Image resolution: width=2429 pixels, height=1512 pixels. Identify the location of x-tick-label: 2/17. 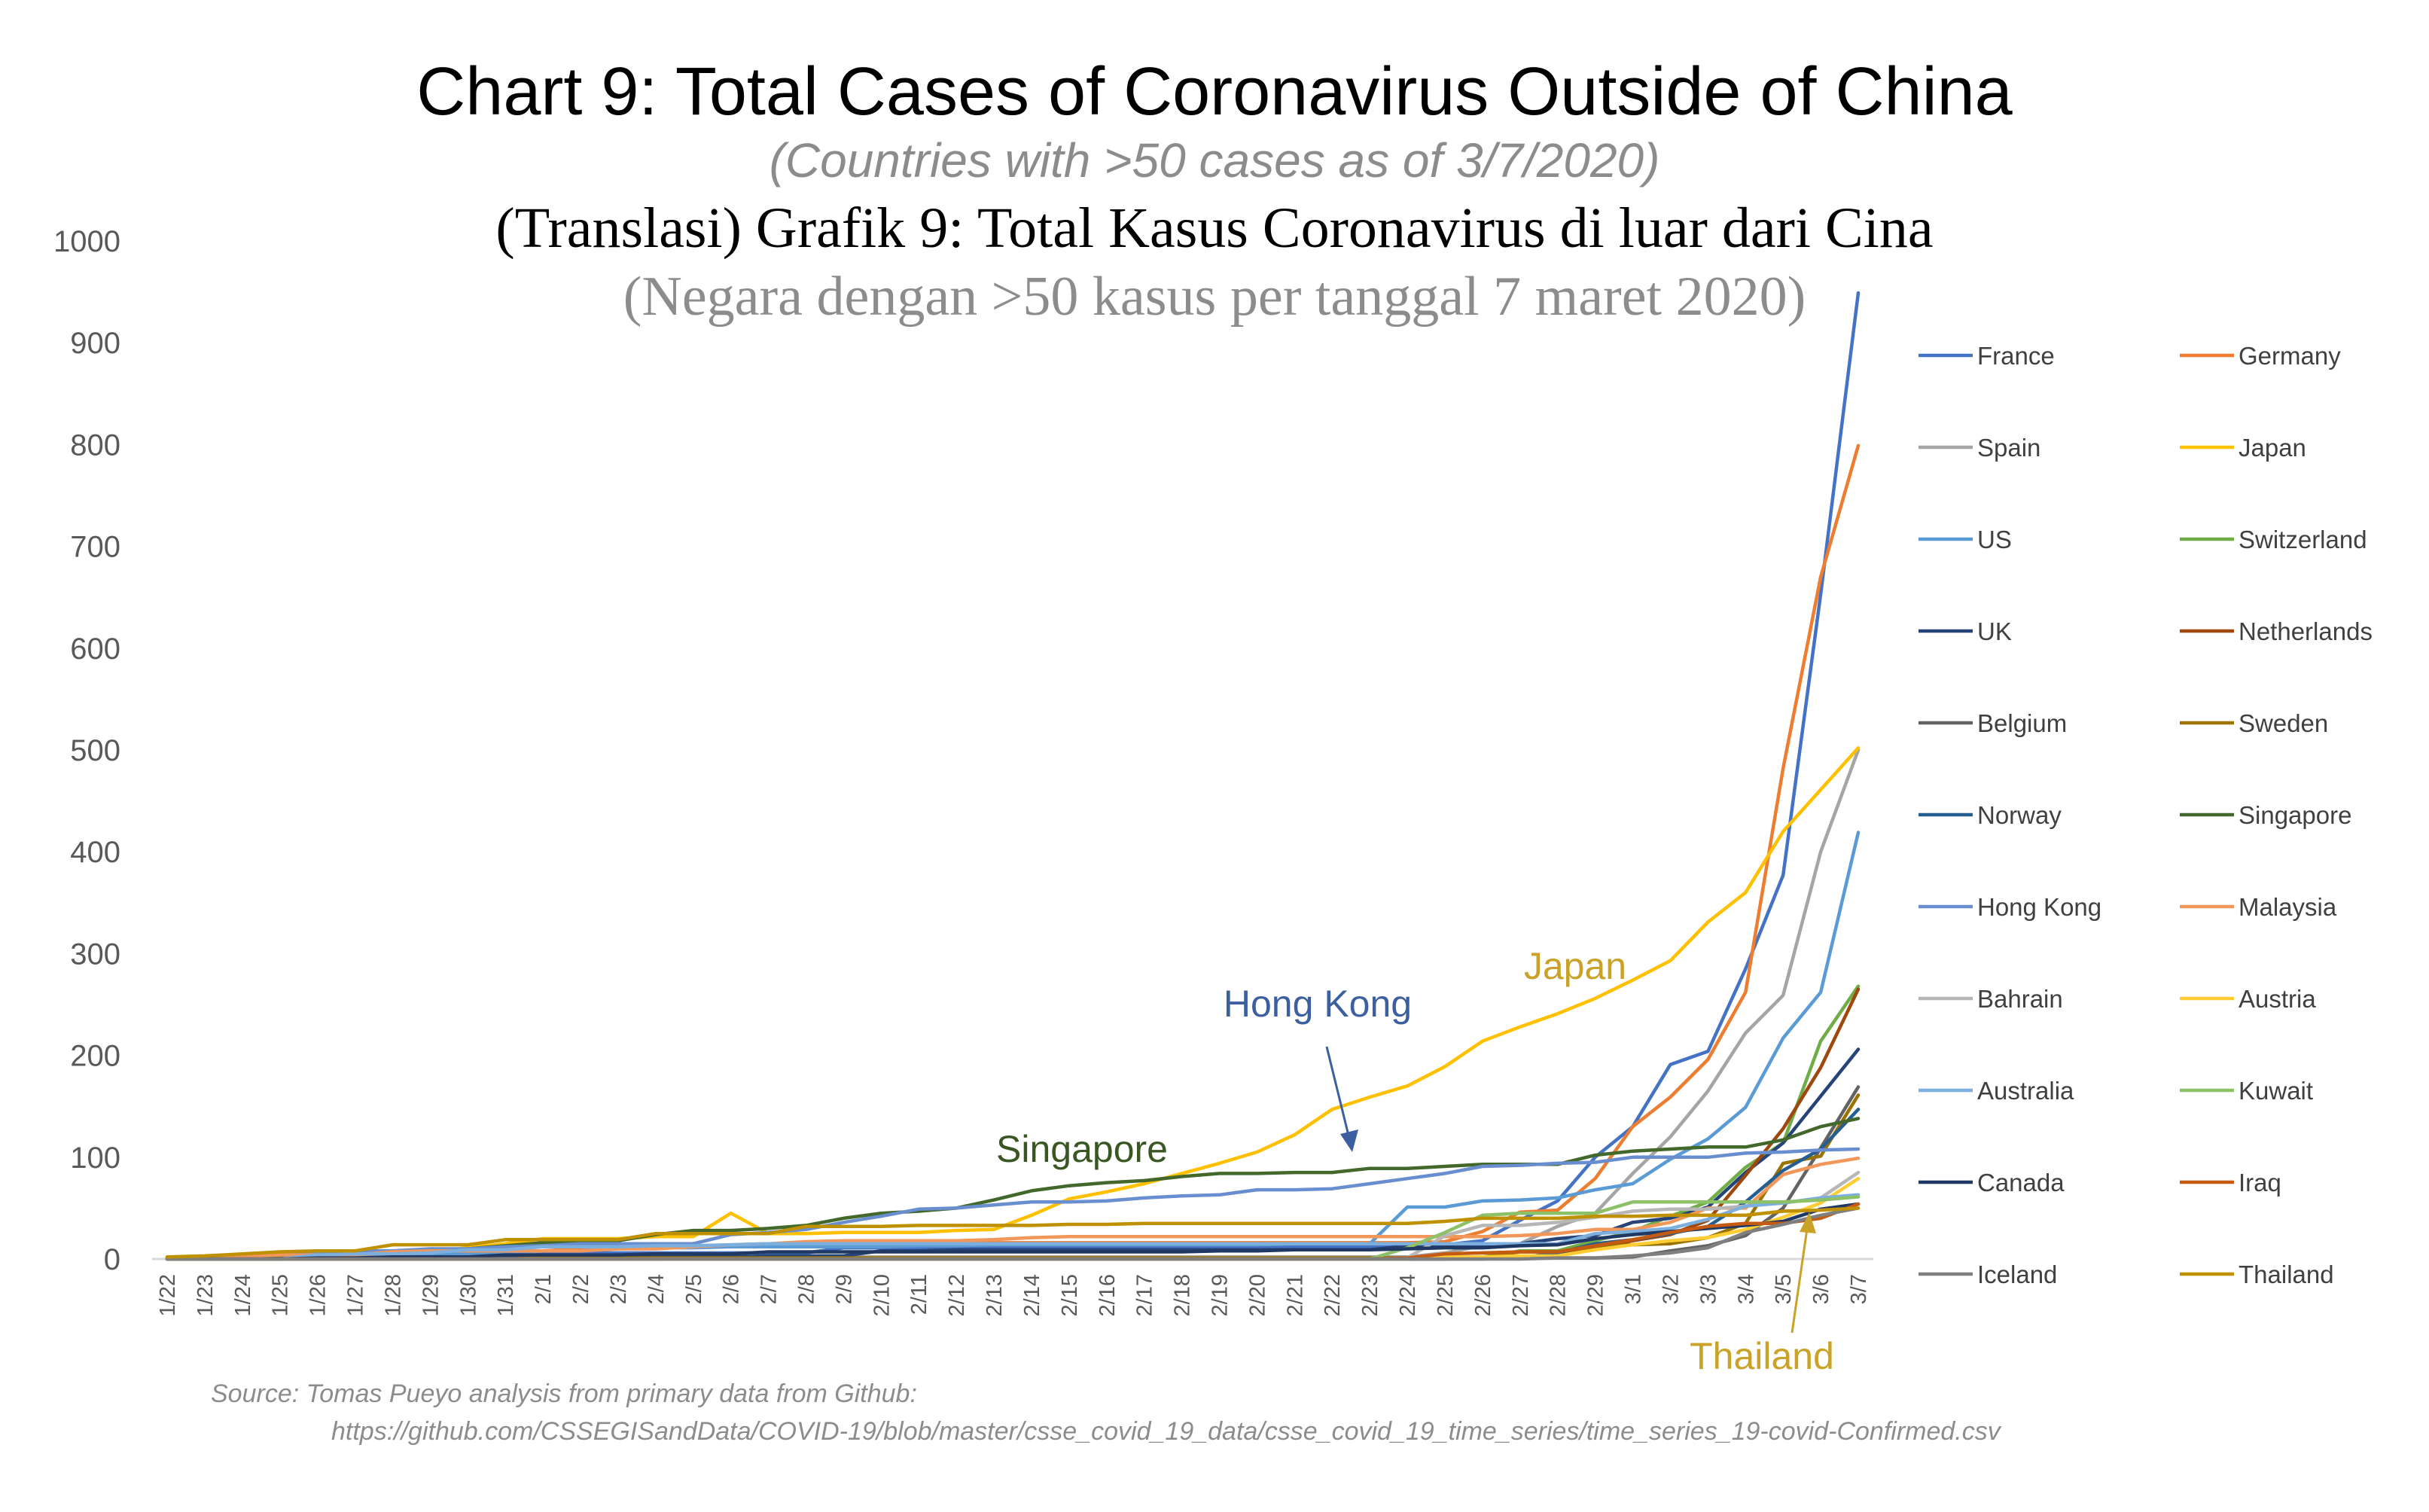
(1145, 1295).